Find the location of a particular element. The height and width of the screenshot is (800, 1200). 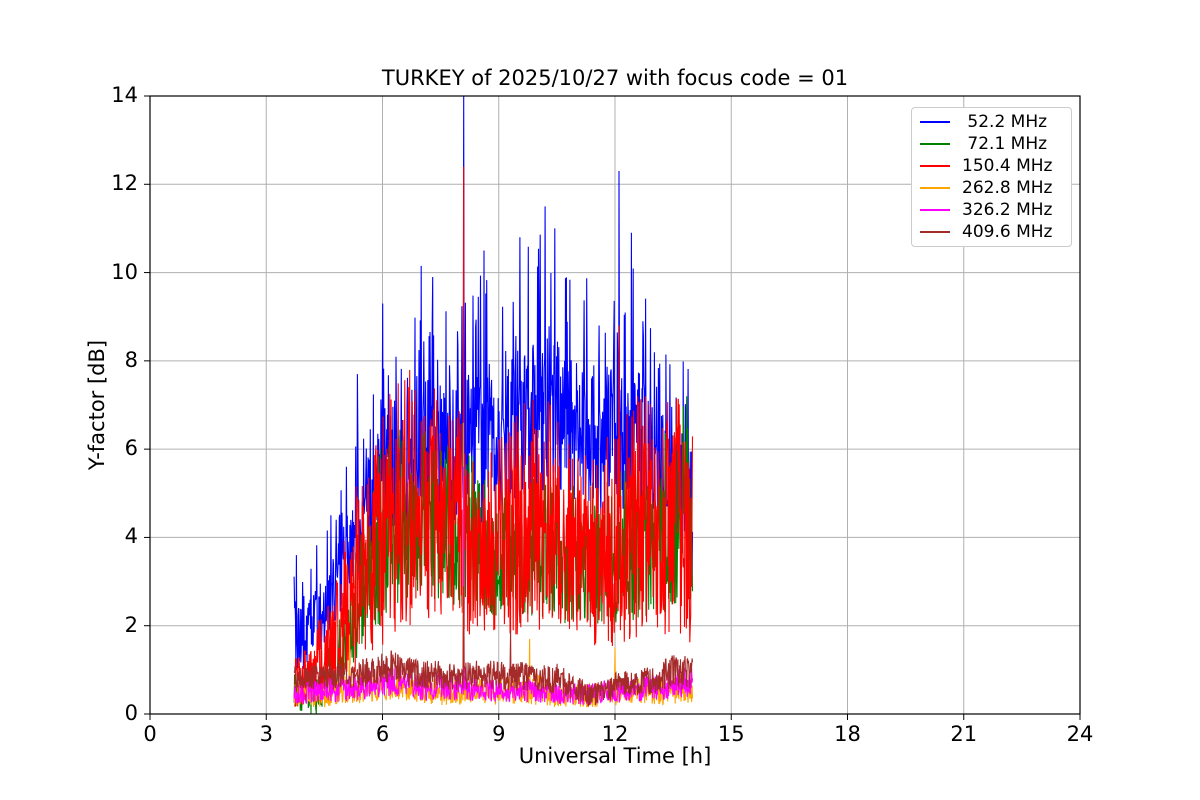

x-tick-label: 15 is located at coordinates (731, 734).